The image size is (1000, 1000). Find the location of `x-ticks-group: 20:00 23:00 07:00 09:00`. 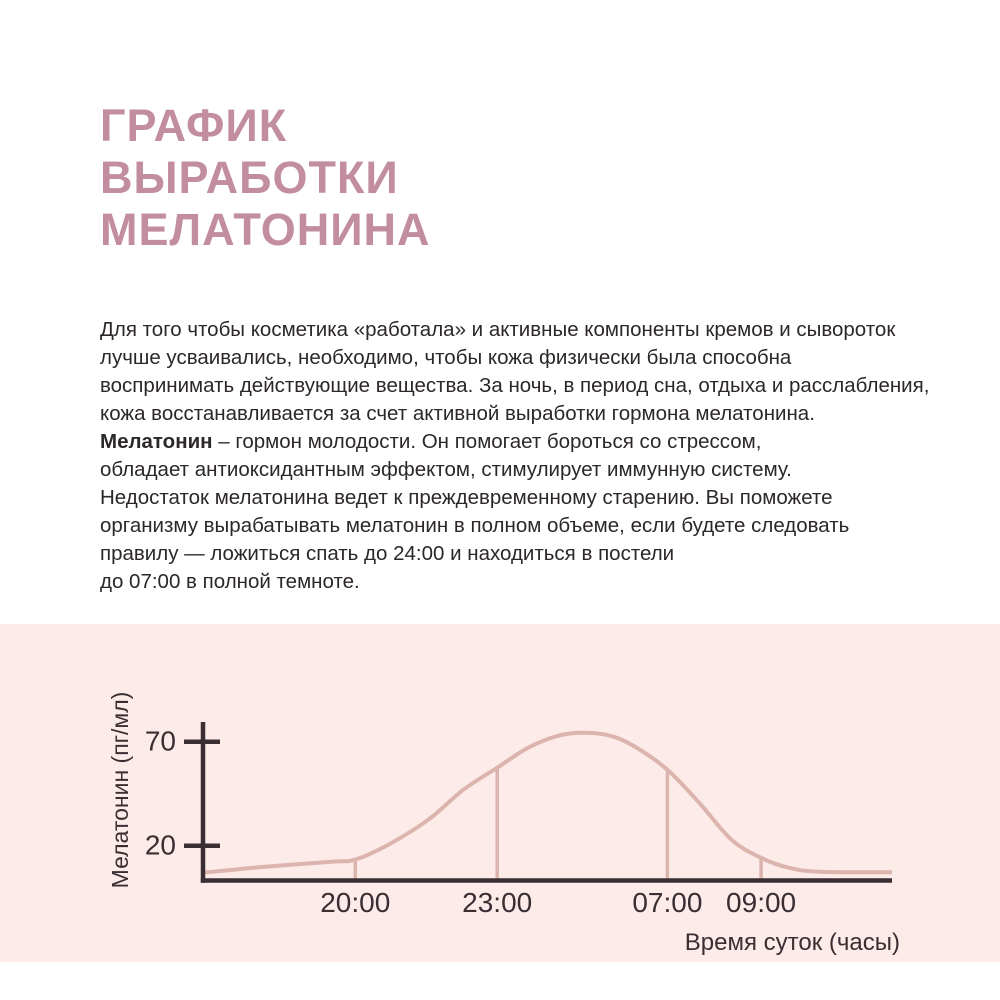

x-ticks-group: 20:00 23:00 07:00 09:00 is located at coordinates (558, 902).